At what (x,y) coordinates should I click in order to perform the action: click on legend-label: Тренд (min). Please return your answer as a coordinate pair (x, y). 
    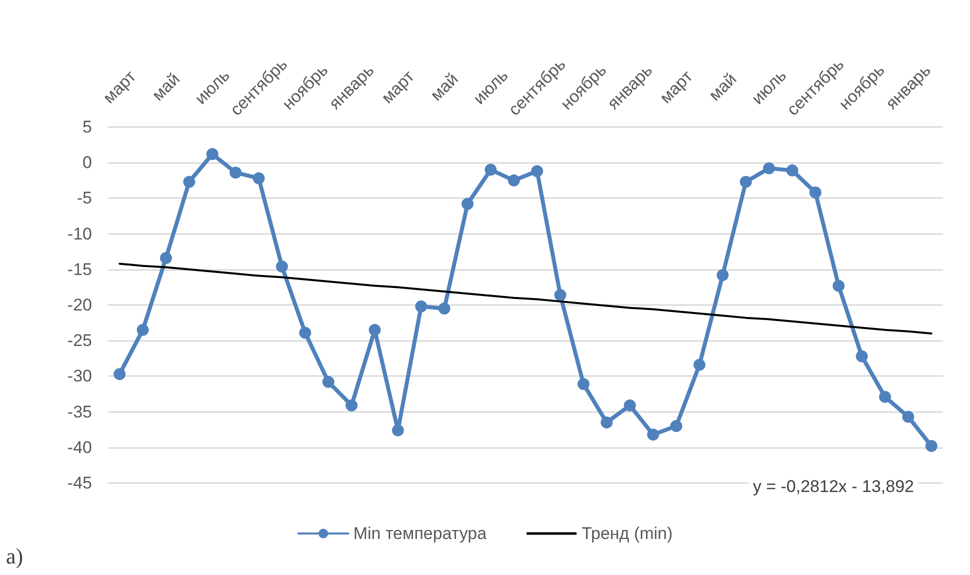
    Looking at the image, I should click on (627, 533).